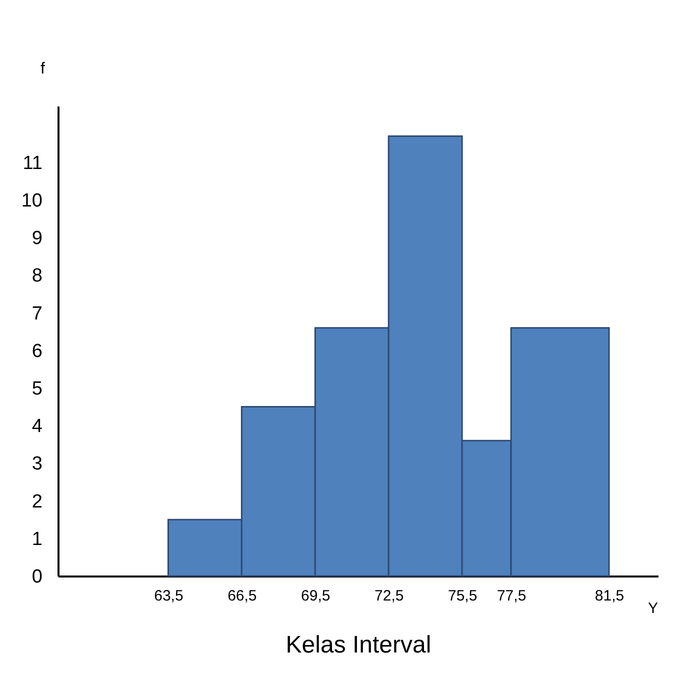 The height and width of the screenshot is (673, 694). I want to click on x-tick-label: 77,5, so click(511, 596).